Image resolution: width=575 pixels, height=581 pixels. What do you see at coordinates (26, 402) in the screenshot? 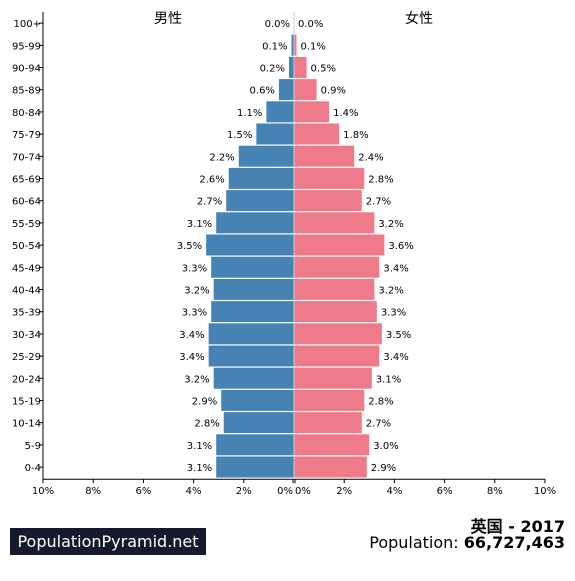
I see `age-group-label: 15-19` at bounding box center [26, 402].